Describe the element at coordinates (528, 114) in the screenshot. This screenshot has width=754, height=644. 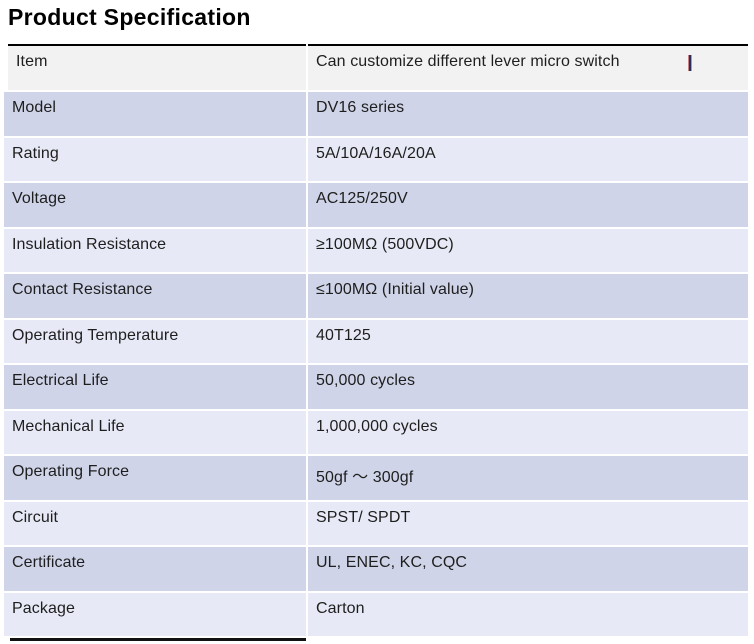
I see `spec-value: DV16 series` at that location.